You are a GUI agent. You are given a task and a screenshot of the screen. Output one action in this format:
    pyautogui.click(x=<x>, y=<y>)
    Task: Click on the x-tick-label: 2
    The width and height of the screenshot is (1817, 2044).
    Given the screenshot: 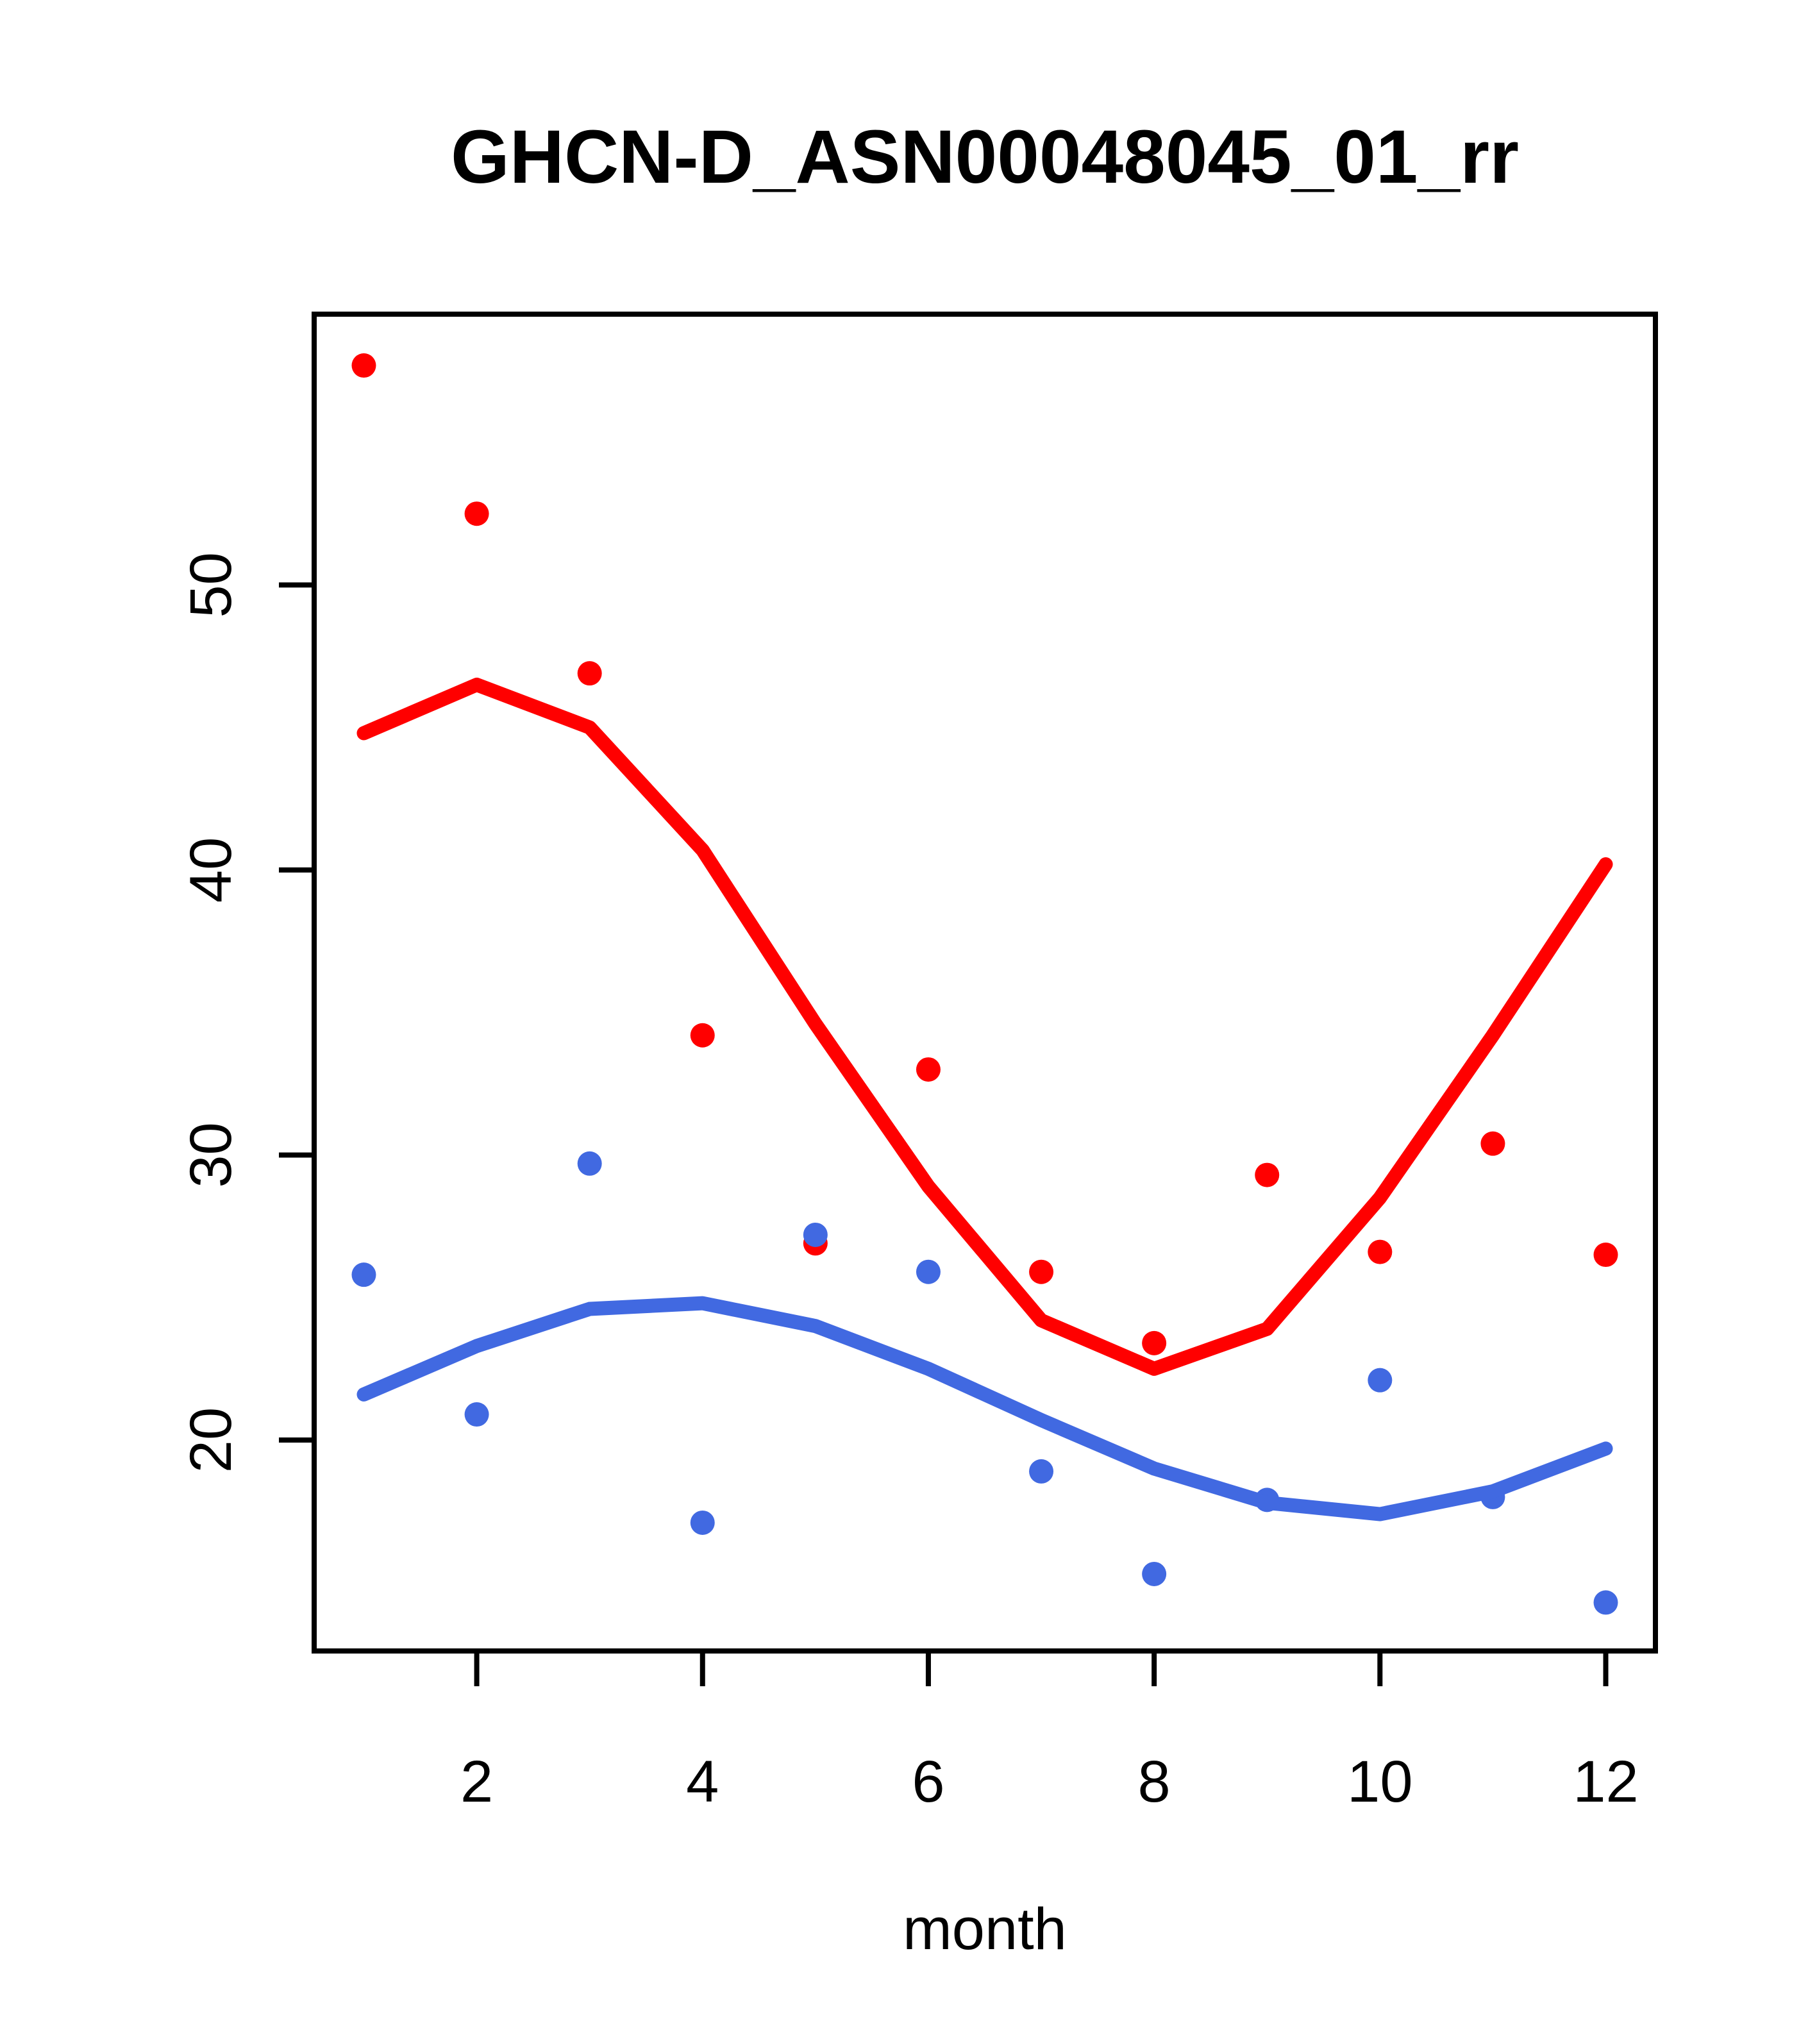 What is the action you would take?
    pyautogui.click(x=476, y=1781)
    